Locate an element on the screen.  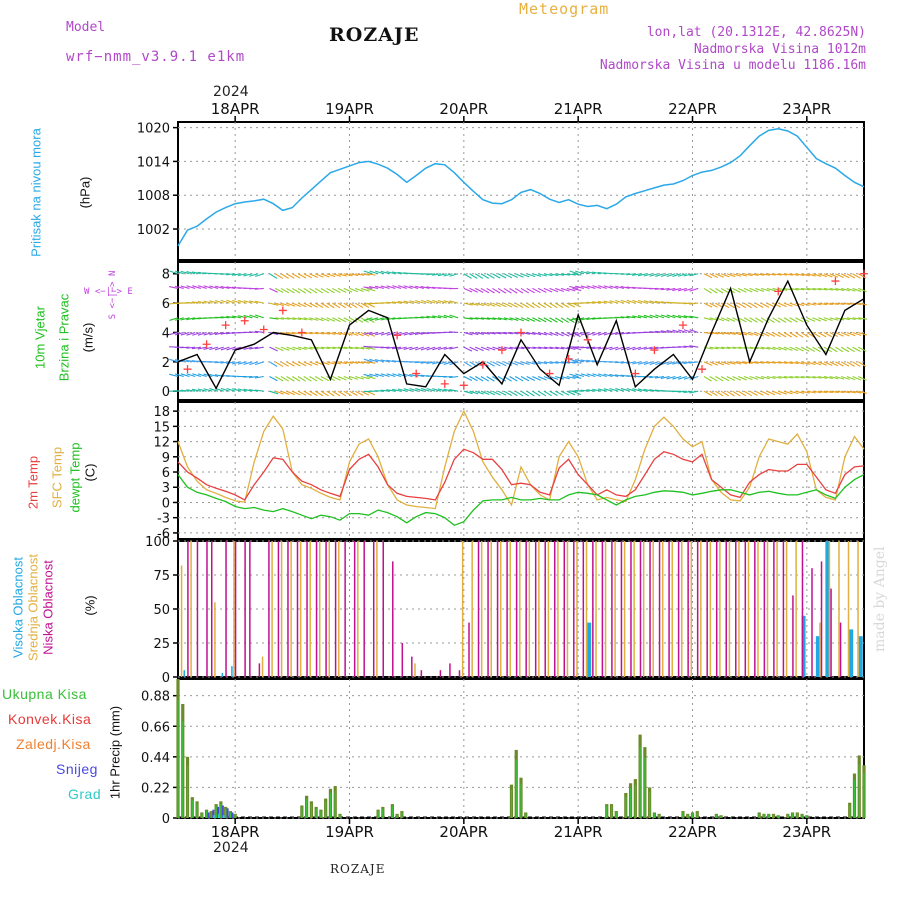
panel-frame-pressure is located at coordinates (521, 191).